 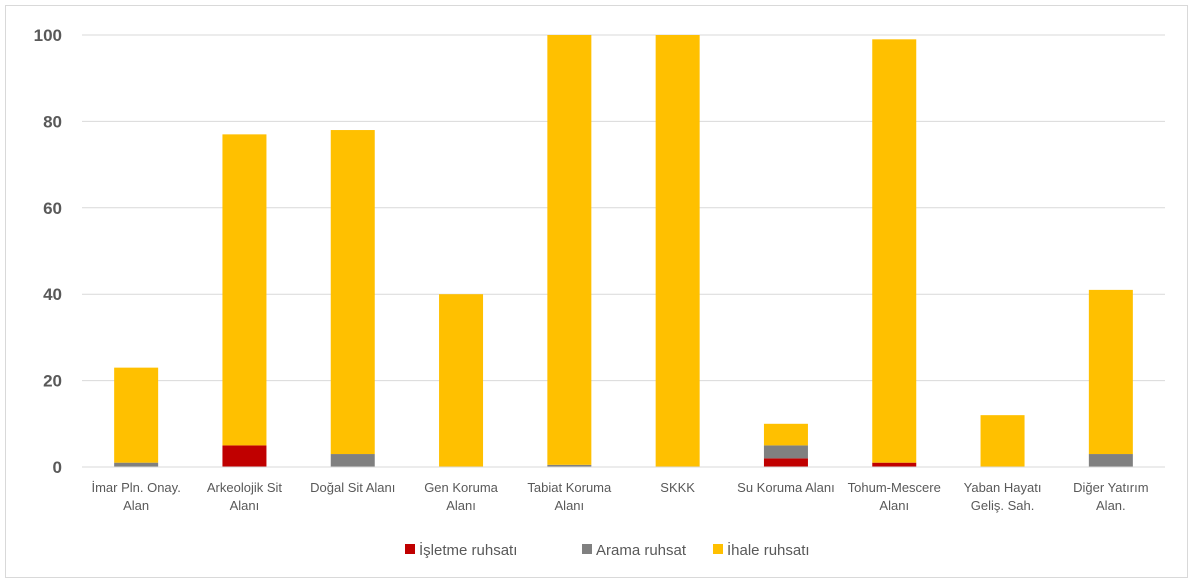 I want to click on legend: İşletme ruhsatı Arama ruhsat İhale ruhsatı, so click(x=607, y=550).